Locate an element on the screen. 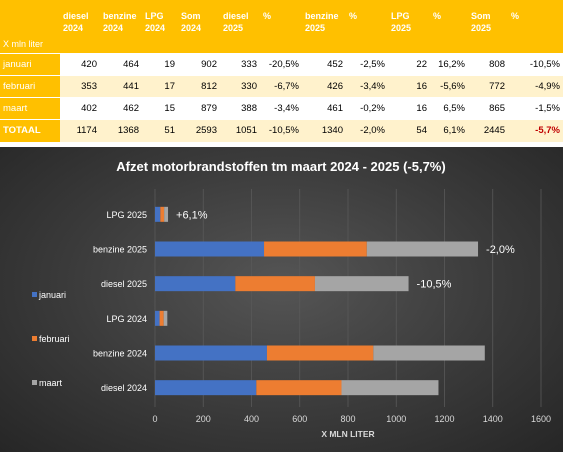 The image size is (563, 452). table-cell: 51 is located at coordinates (160, 130).